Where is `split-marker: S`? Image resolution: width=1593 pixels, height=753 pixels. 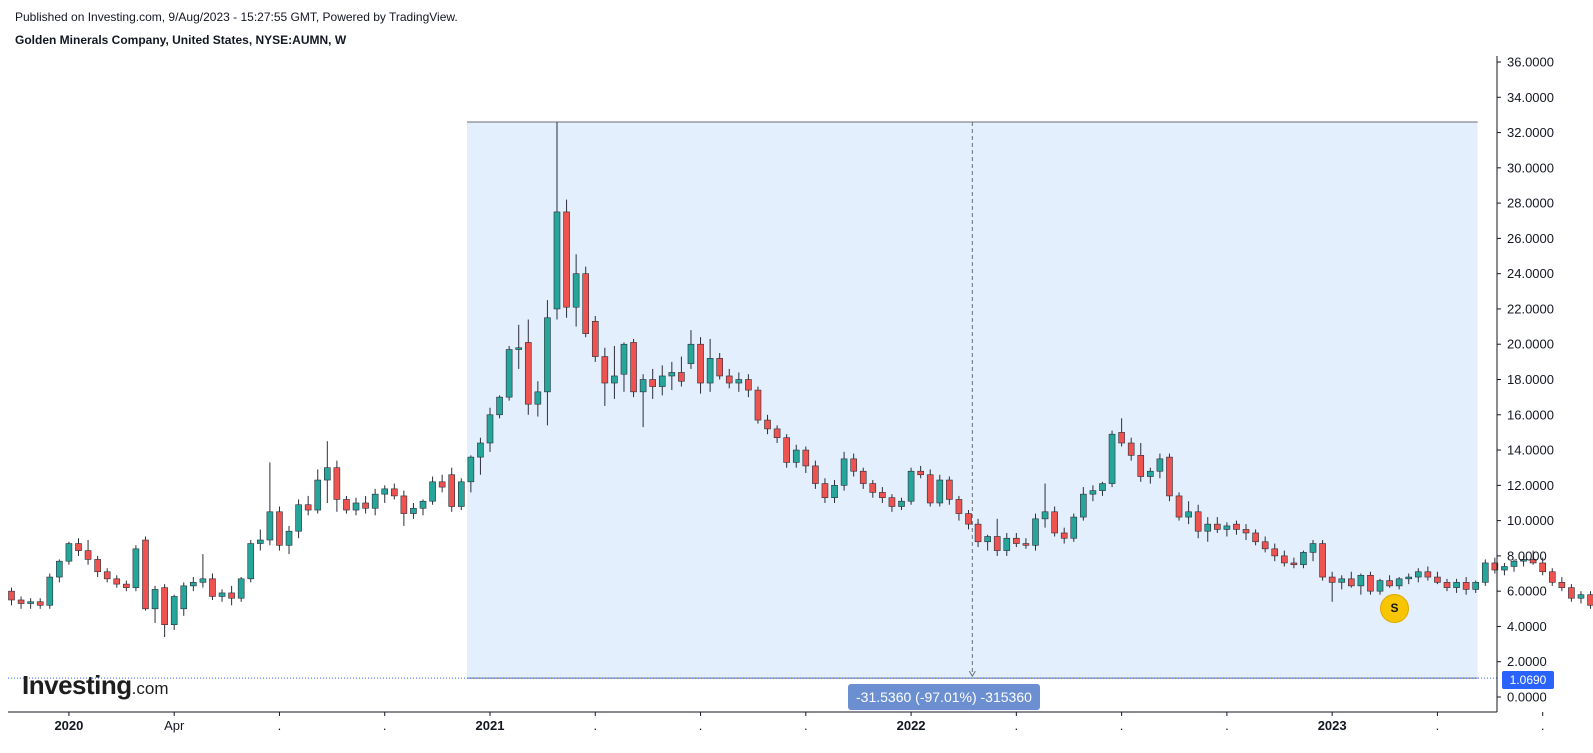 split-marker: S is located at coordinates (1394, 608).